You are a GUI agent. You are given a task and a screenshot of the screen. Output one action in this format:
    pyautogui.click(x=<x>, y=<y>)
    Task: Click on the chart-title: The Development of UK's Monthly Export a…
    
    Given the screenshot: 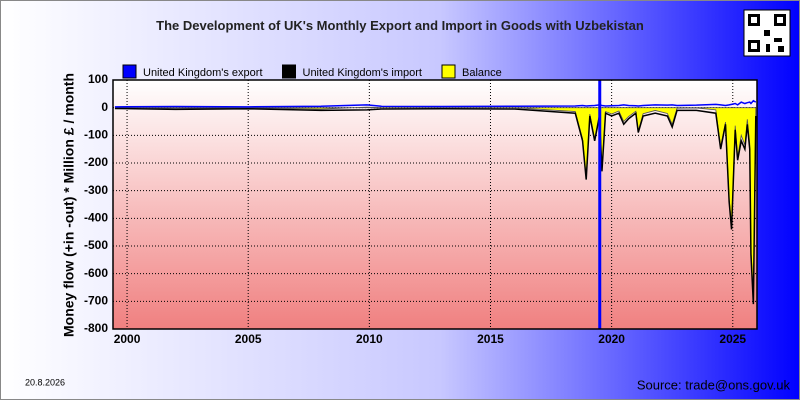 What is the action you would take?
    pyautogui.click(x=400, y=25)
    